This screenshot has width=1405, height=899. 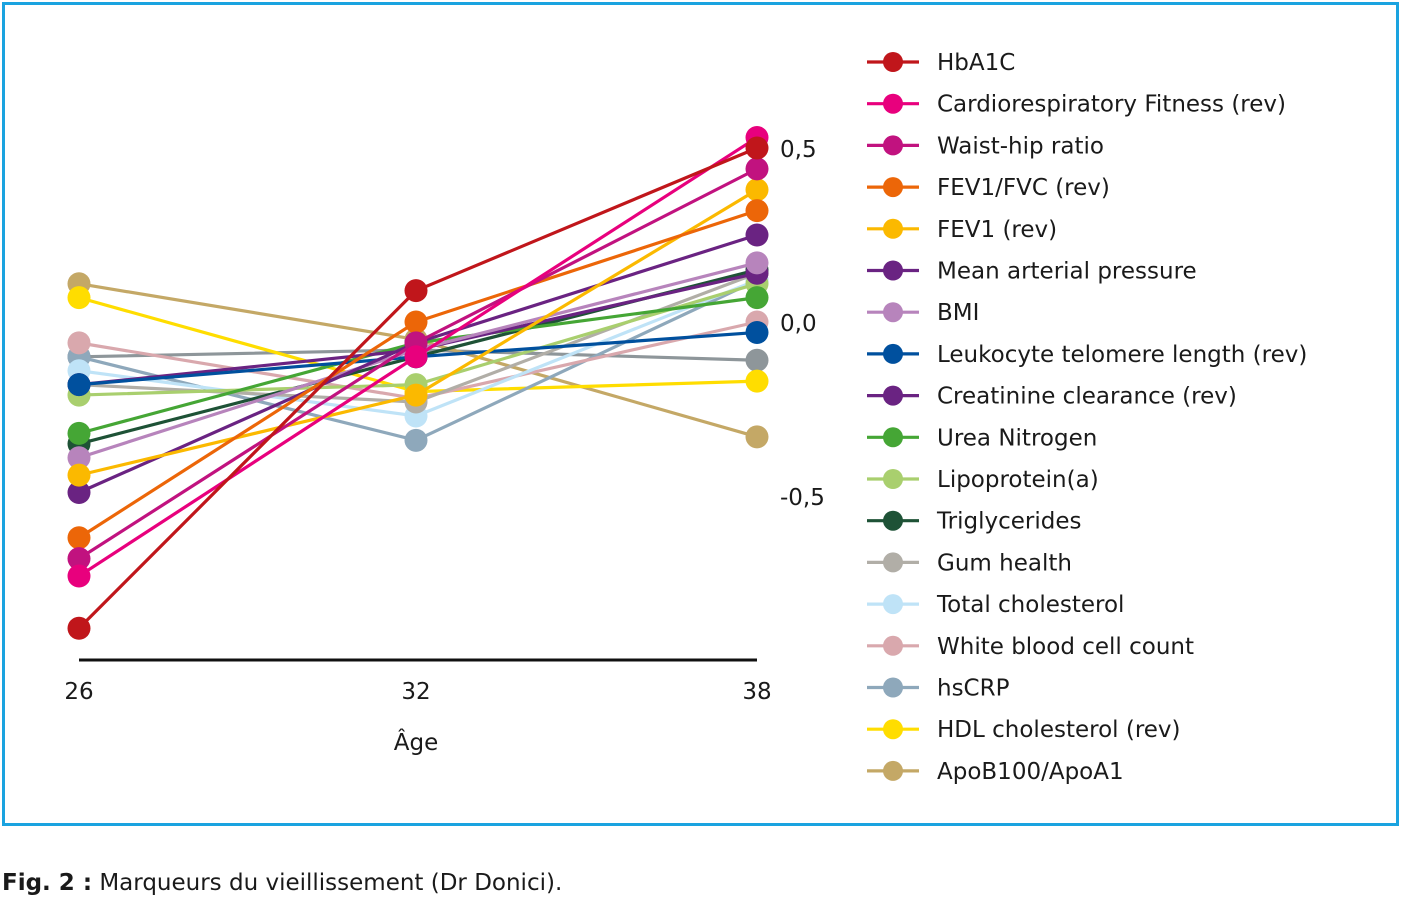 What do you see at coordinates (1087, 397) in the screenshot?
I see `legend-label: Creatinine clearance (rev)` at bounding box center [1087, 397].